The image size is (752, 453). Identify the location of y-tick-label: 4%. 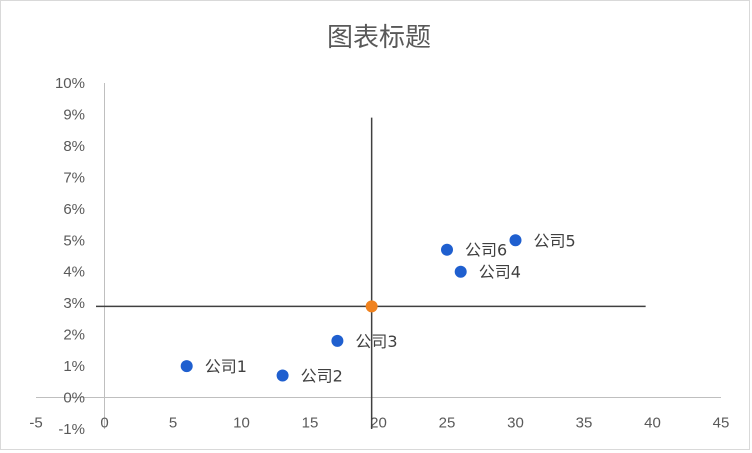
(74, 272).